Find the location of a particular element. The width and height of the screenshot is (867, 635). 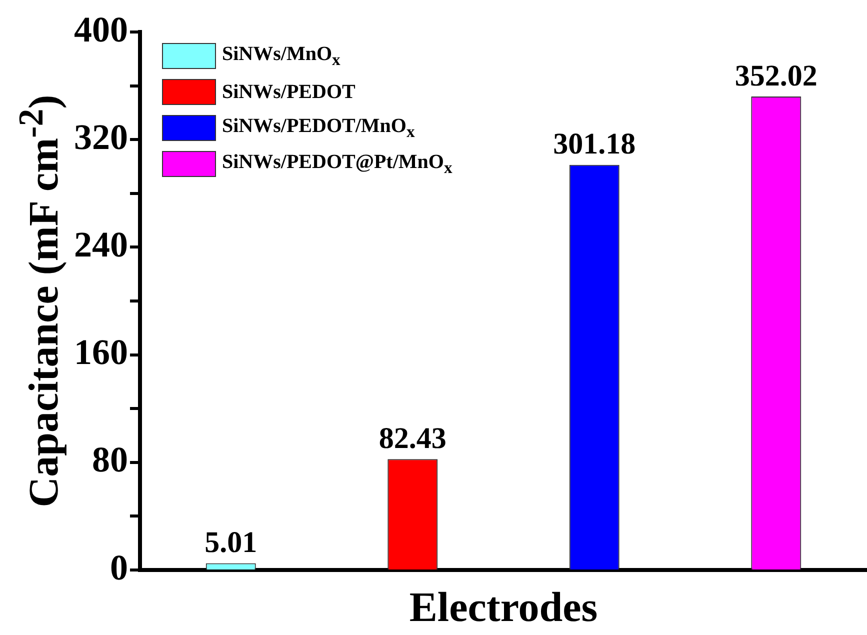

data-label: 301.18 is located at coordinates (594, 144).